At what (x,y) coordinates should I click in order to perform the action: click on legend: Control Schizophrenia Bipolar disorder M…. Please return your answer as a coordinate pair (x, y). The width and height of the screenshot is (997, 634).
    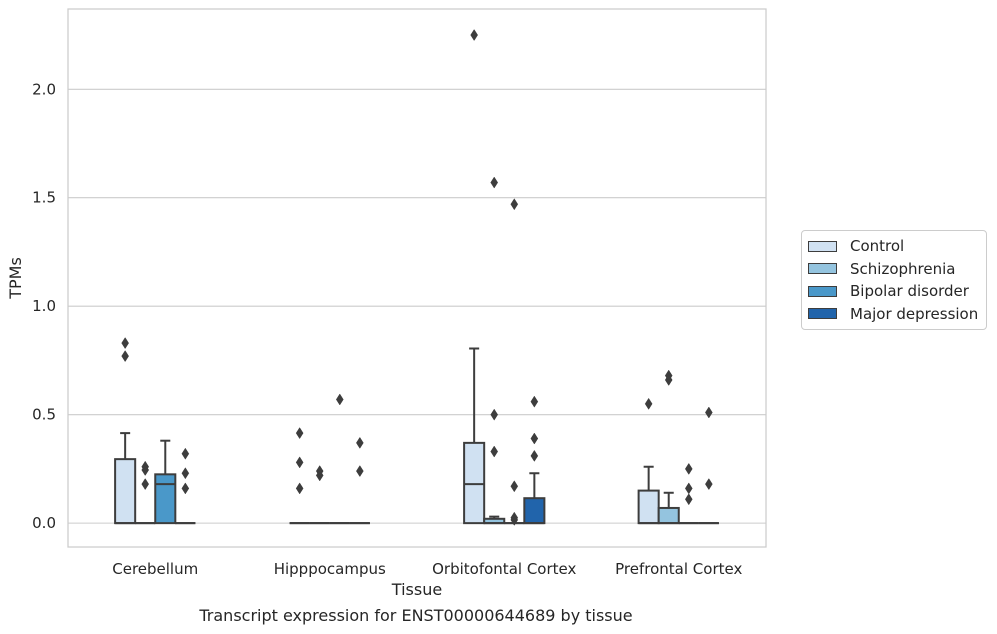
    Looking at the image, I should click on (894, 280).